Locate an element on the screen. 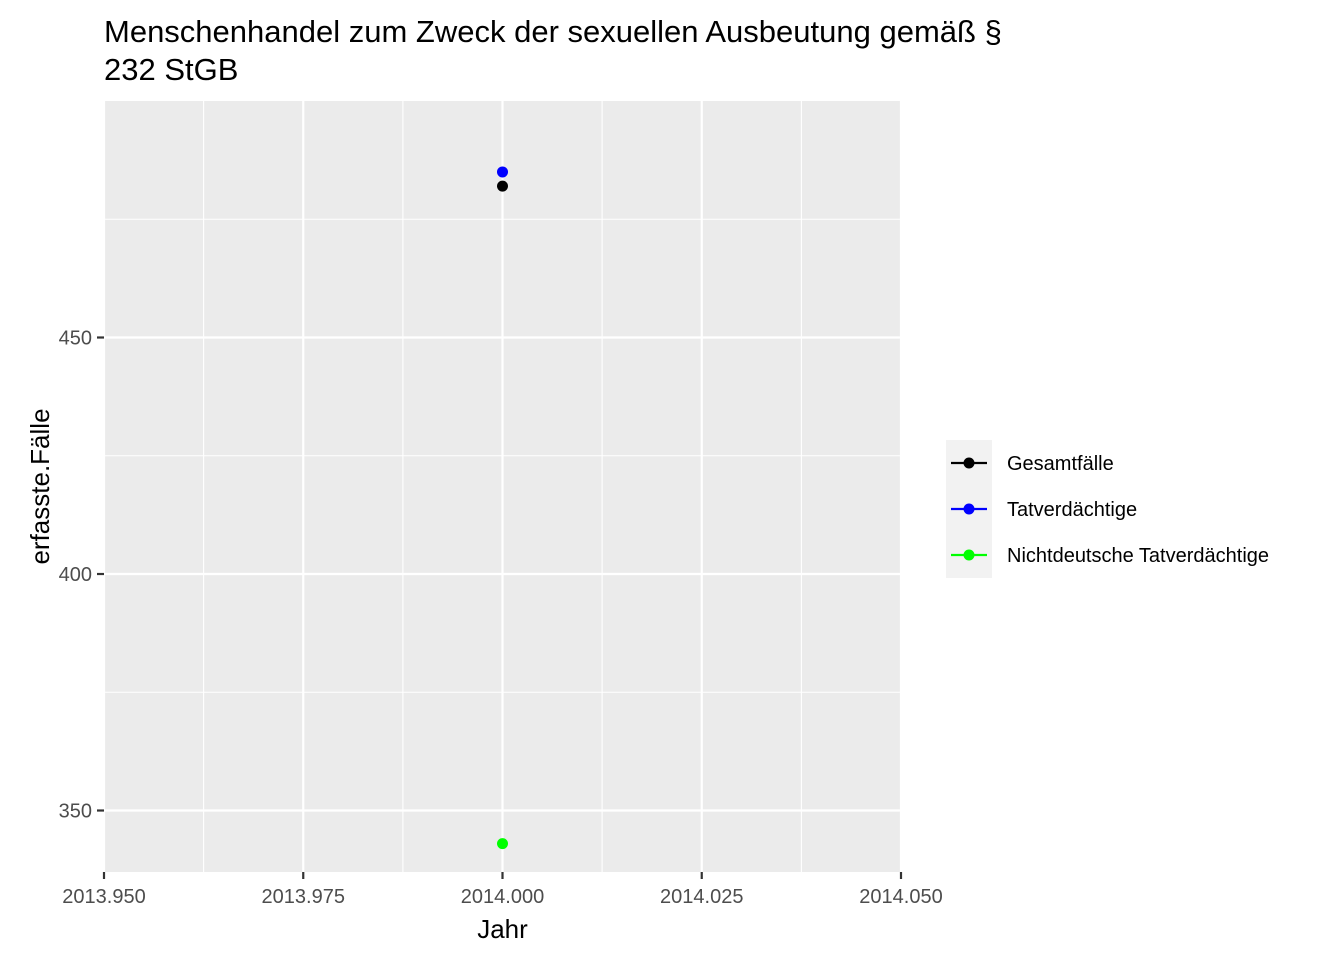  y-tick-label: 400 is located at coordinates (75, 575).